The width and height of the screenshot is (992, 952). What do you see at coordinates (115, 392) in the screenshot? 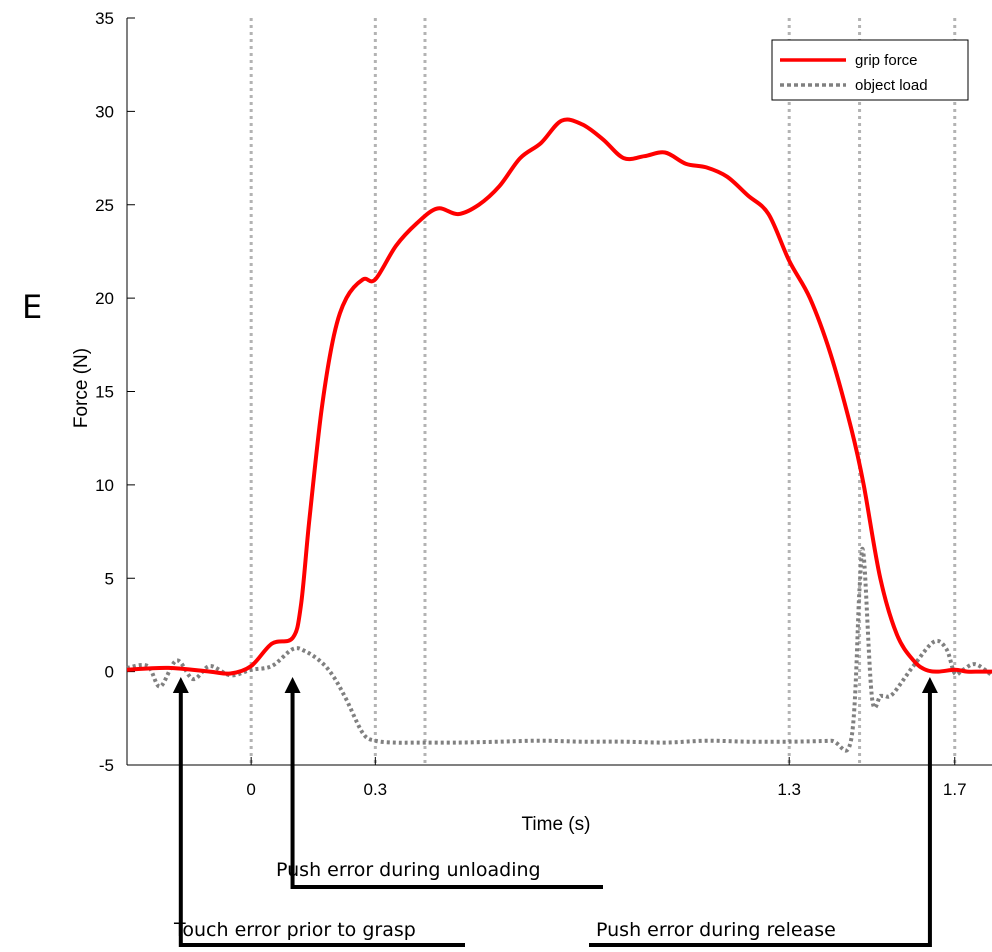
I see `y-axis-ticks: -5 0 5 10 15 20 25 30 35` at bounding box center [115, 392].